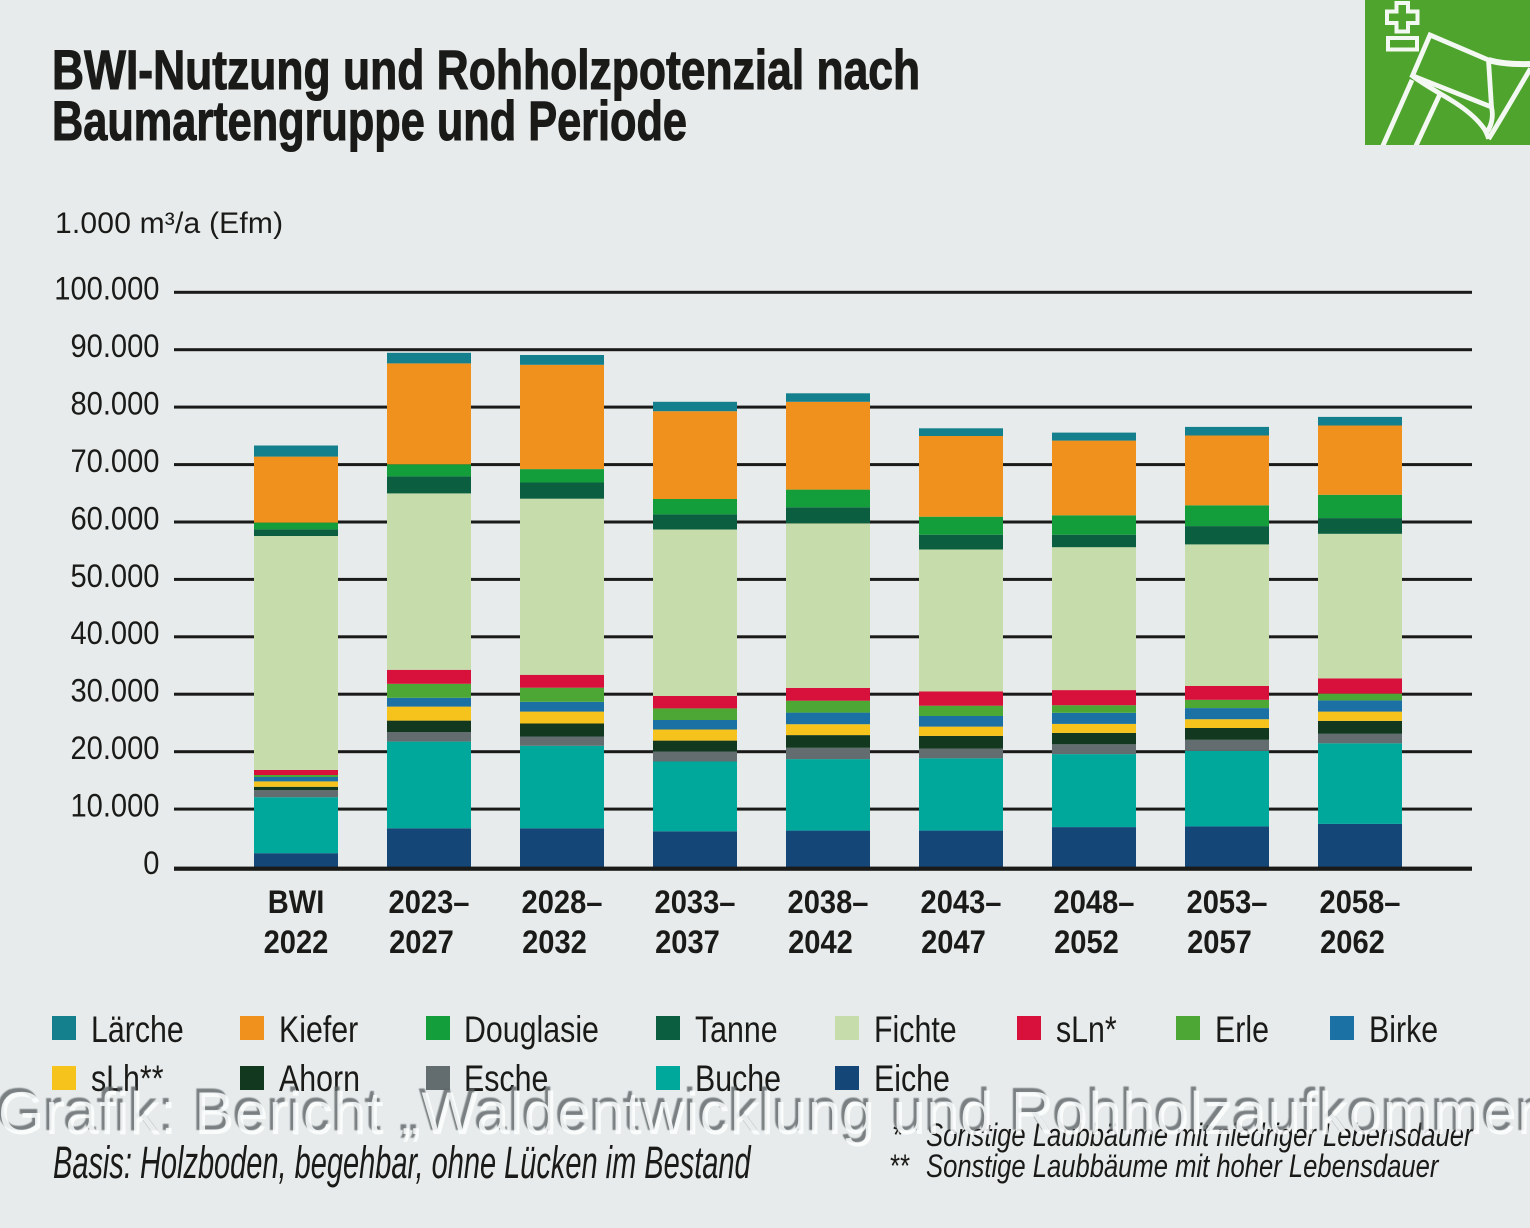 The height and width of the screenshot is (1228, 1530). I want to click on svg-text: 2052, so click(1086, 943).